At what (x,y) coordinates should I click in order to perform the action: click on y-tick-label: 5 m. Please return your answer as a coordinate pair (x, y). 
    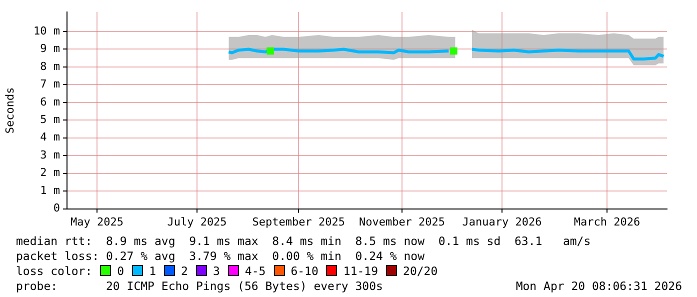
    Looking at the image, I should click on (50, 119).